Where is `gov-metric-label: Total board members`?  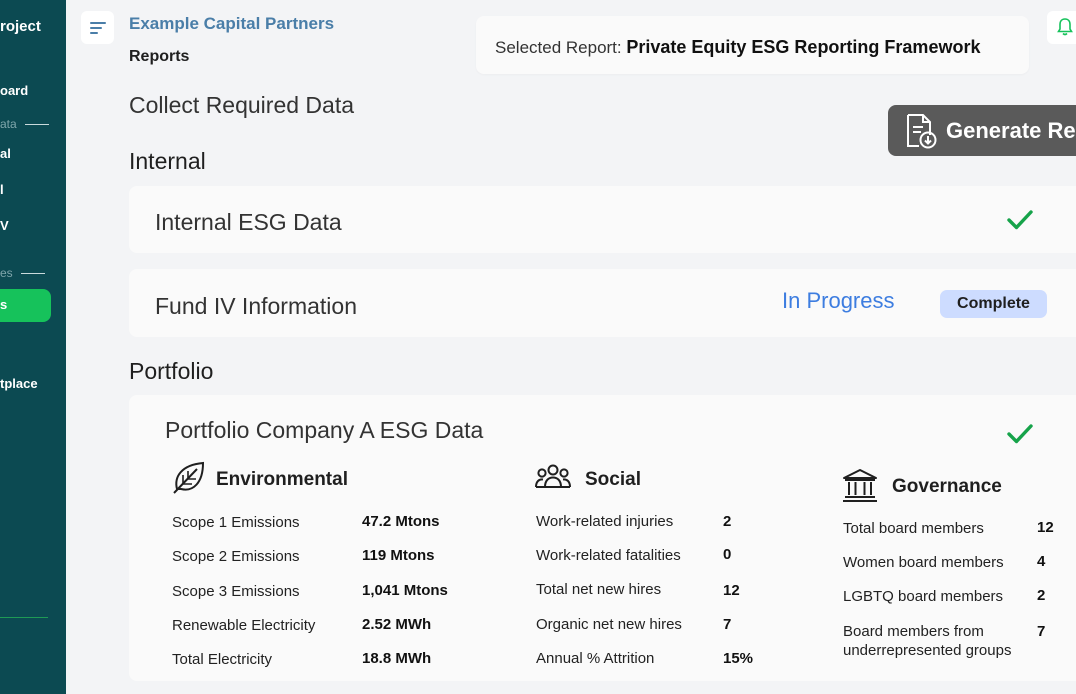 gov-metric-label: Total board members is located at coordinates (913, 528).